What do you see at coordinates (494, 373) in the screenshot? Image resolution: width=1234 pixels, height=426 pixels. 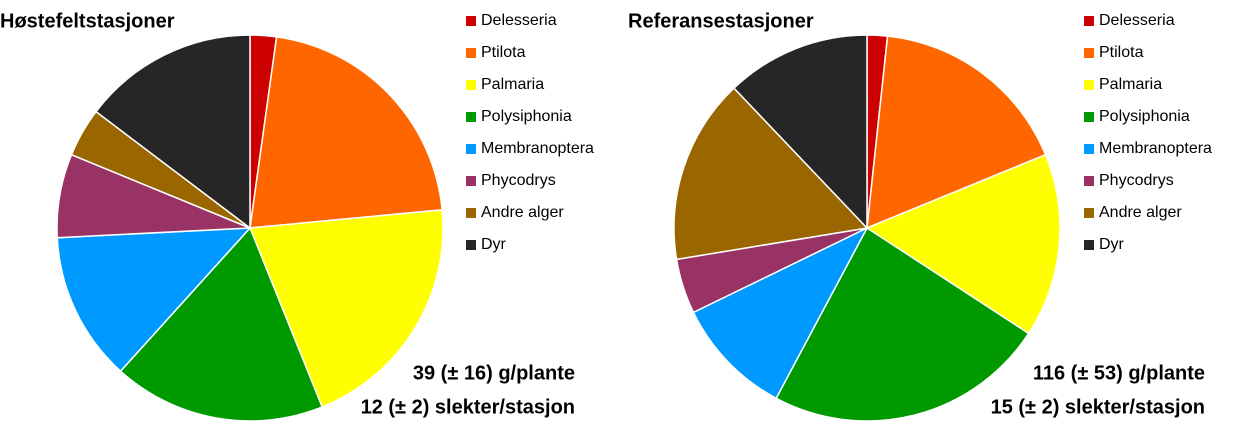 I see `annotation: 39 (± 16) g/plante` at bounding box center [494, 373].